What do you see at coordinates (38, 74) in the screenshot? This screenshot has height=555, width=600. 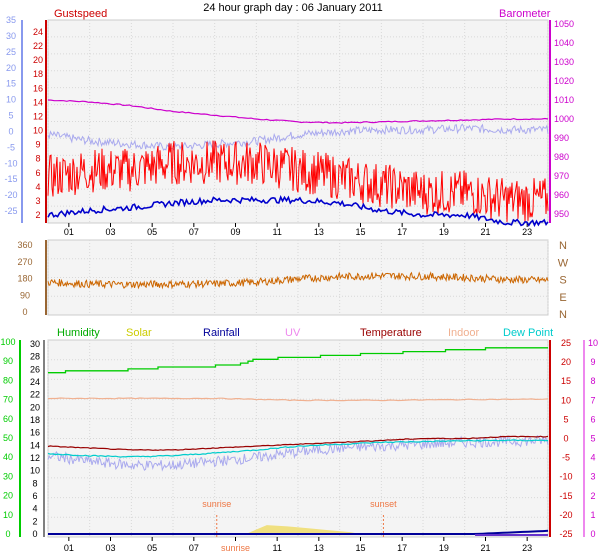 I see `gust-axis-label: 18` at bounding box center [38, 74].